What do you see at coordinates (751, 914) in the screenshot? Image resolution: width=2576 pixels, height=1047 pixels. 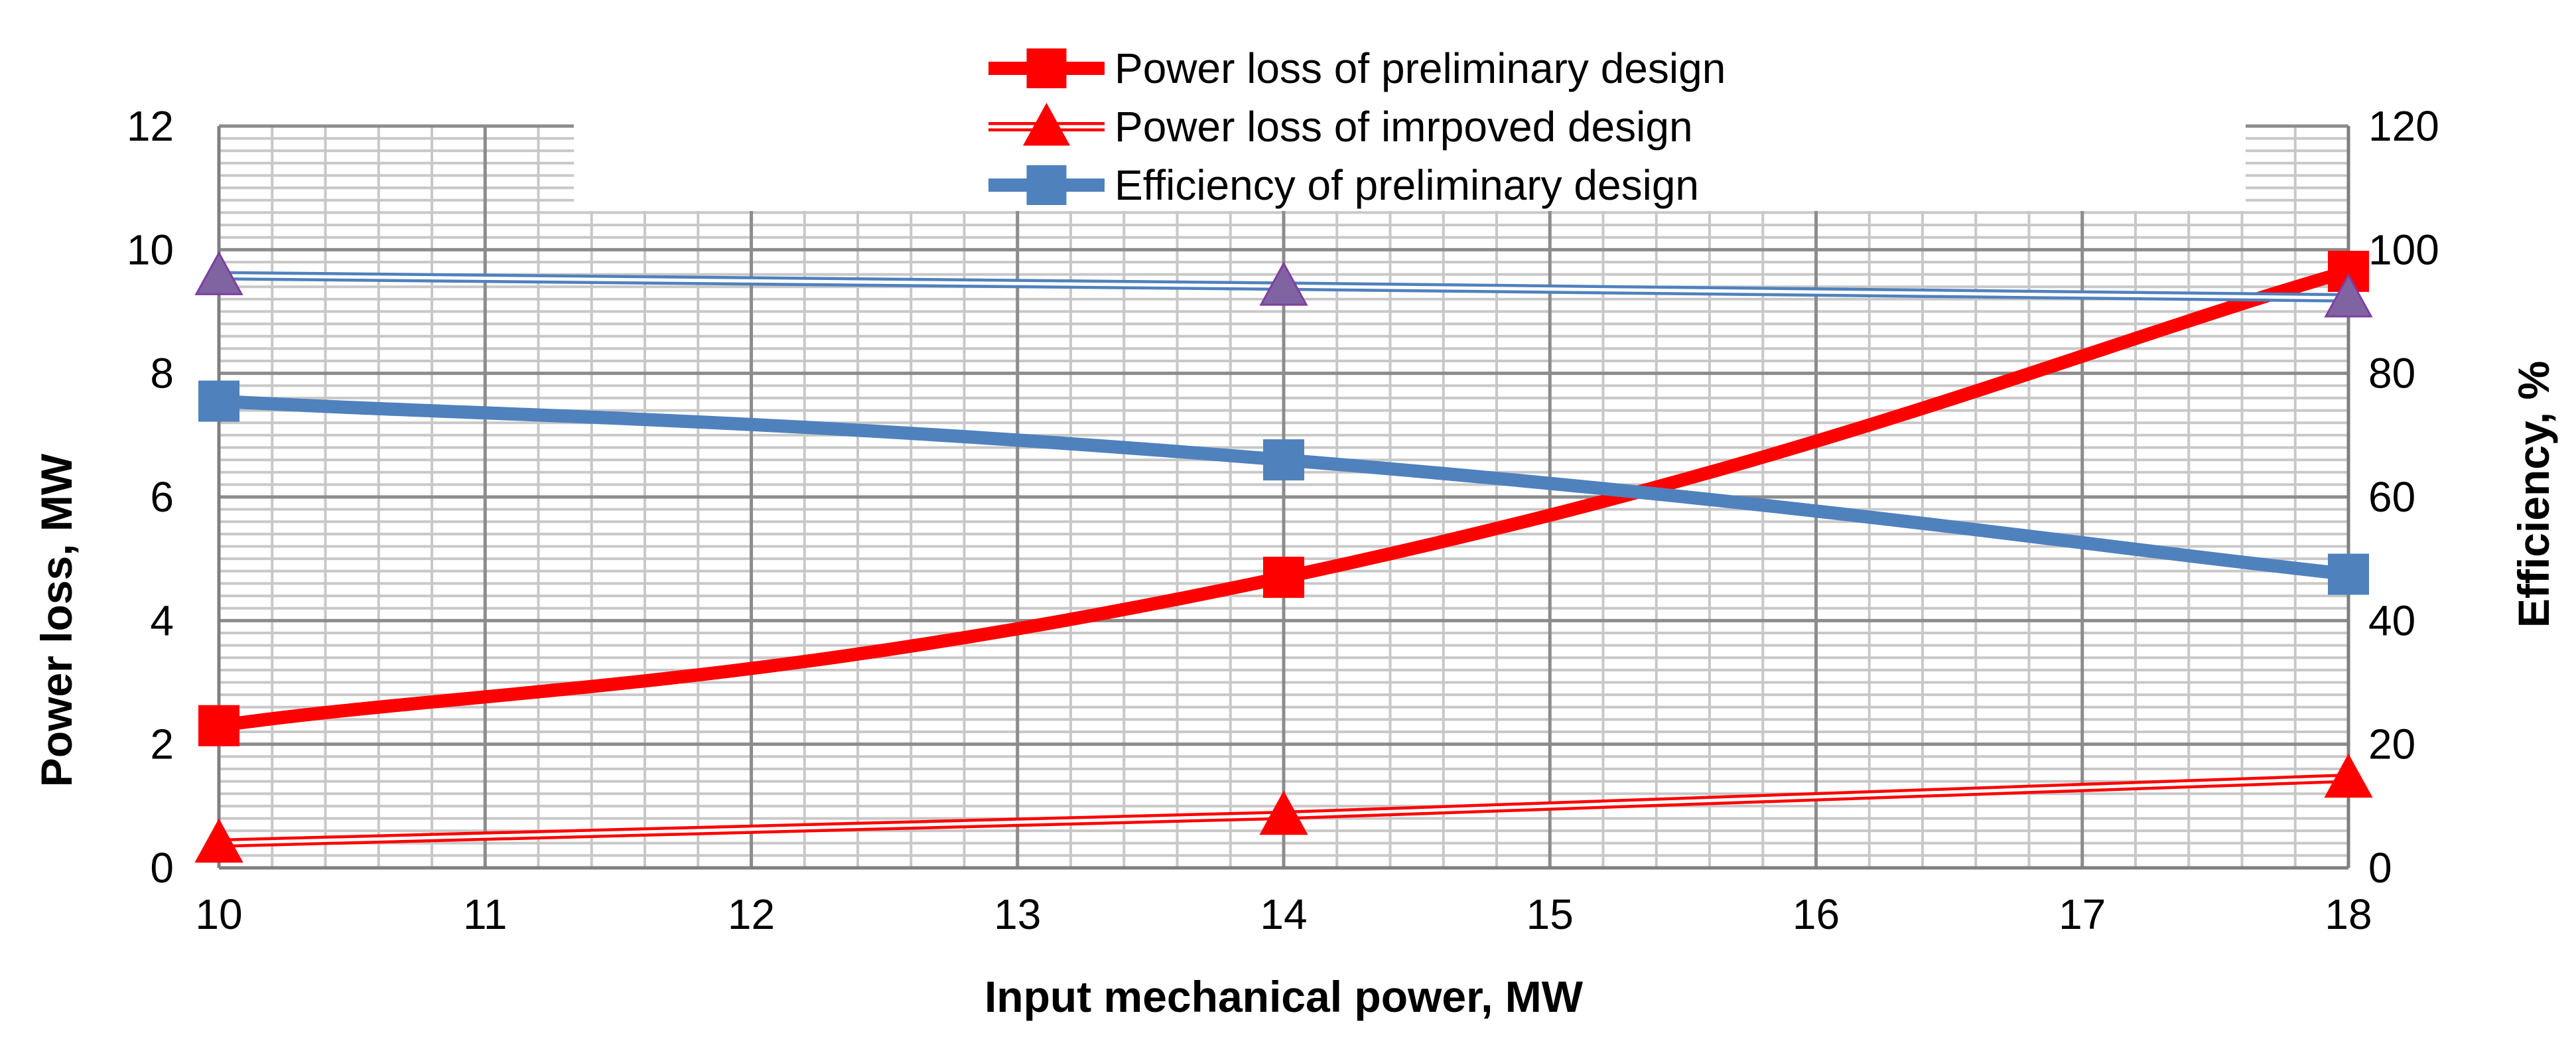 I see `x-tick-label: 12` at bounding box center [751, 914].